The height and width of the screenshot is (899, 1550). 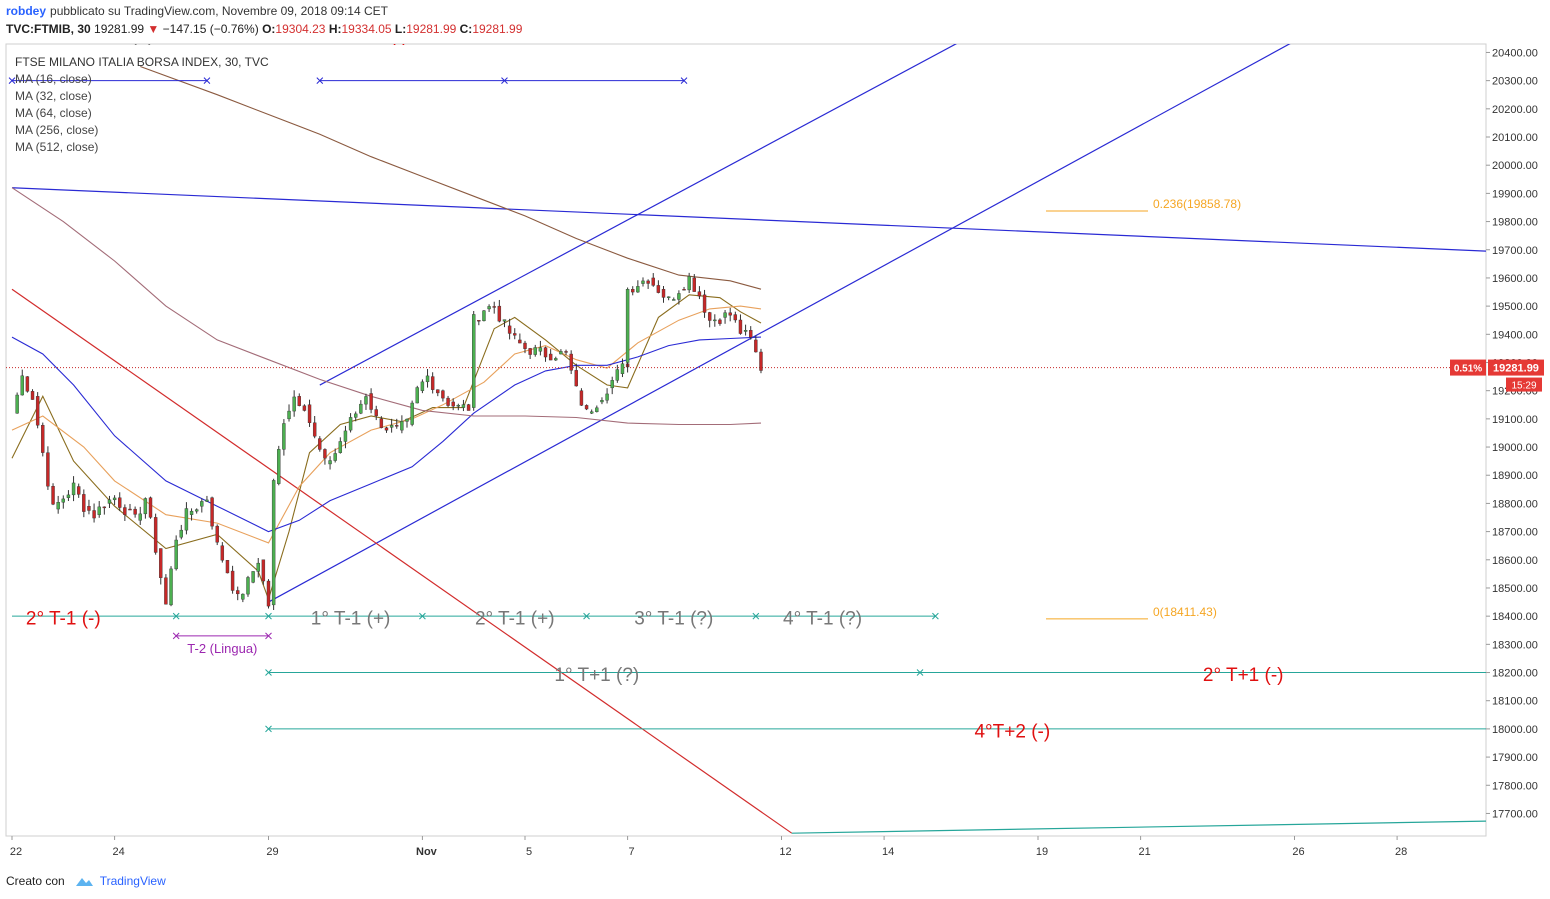 What do you see at coordinates (119, 881) in the screenshot?
I see `tradingview-link: TradingView` at bounding box center [119, 881].